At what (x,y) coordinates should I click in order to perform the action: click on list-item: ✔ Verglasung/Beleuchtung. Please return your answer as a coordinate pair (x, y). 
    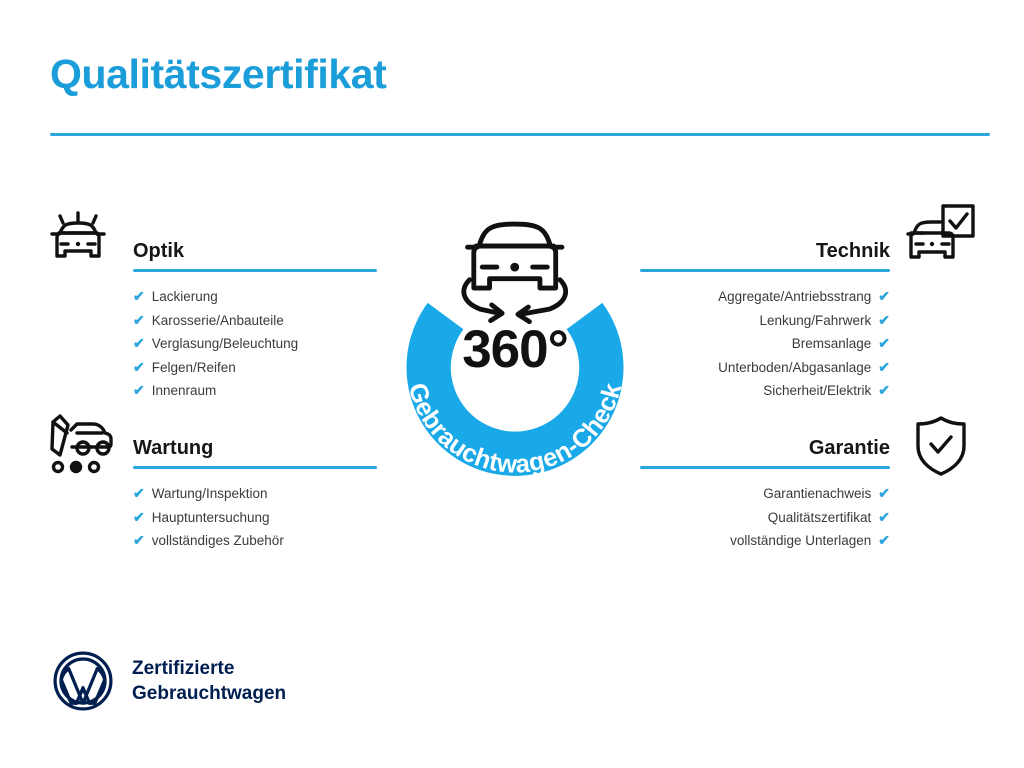
    Looking at the image, I should click on (255, 344).